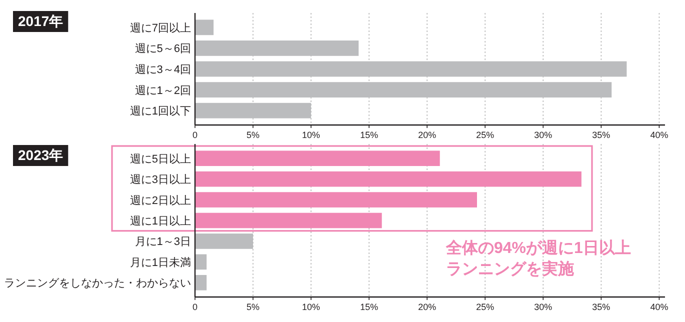 This screenshot has height=322, width=685. What do you see at coordinates (162, 49) in the screenshot?
I see `y-tick-label: 週に5～6回` at bounding box center [162, 49].